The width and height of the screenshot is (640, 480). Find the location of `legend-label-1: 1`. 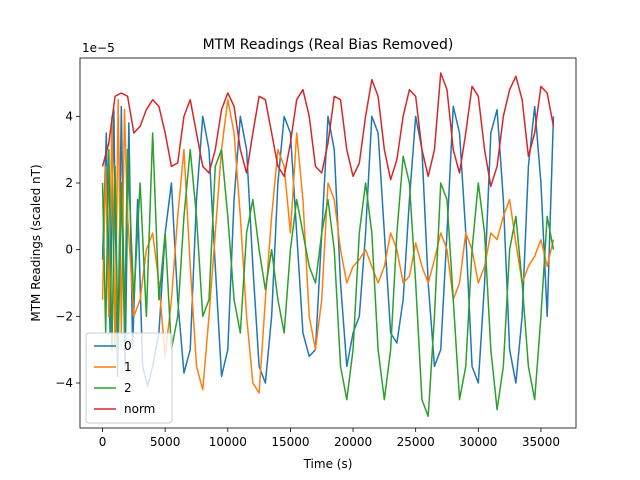

legend-label-1: 1 is located at coordinates (128, 367).